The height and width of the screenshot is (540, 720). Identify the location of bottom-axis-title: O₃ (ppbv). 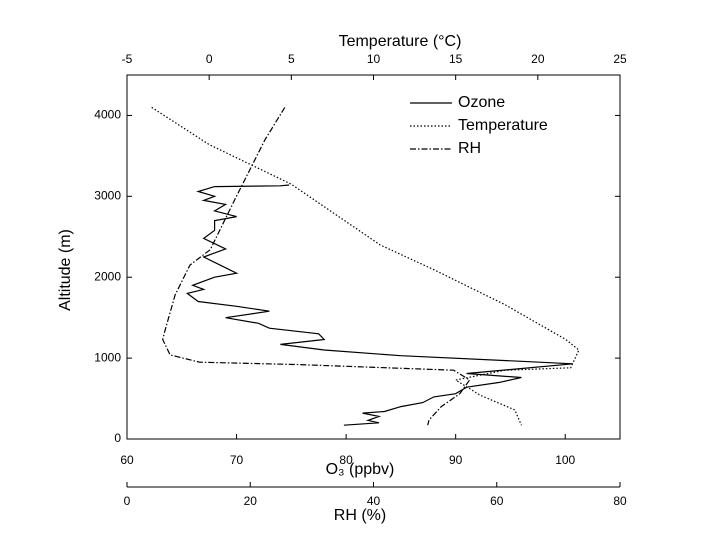
(360, 469).